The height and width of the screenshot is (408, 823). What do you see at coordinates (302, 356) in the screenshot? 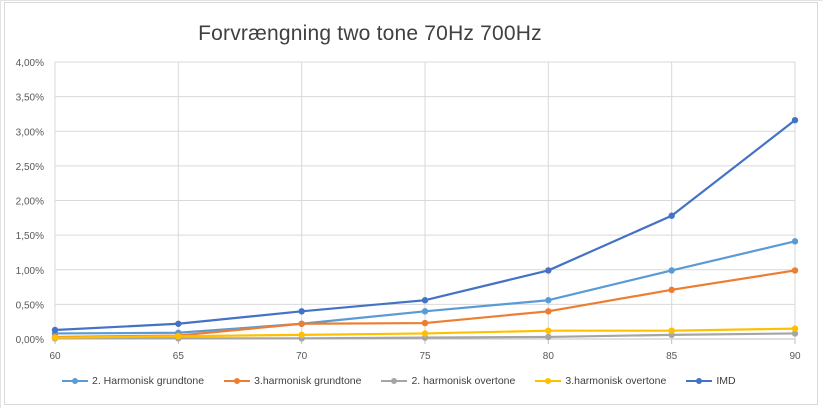
I see `x-tick-label: 70` at bounding box center [302, 356].